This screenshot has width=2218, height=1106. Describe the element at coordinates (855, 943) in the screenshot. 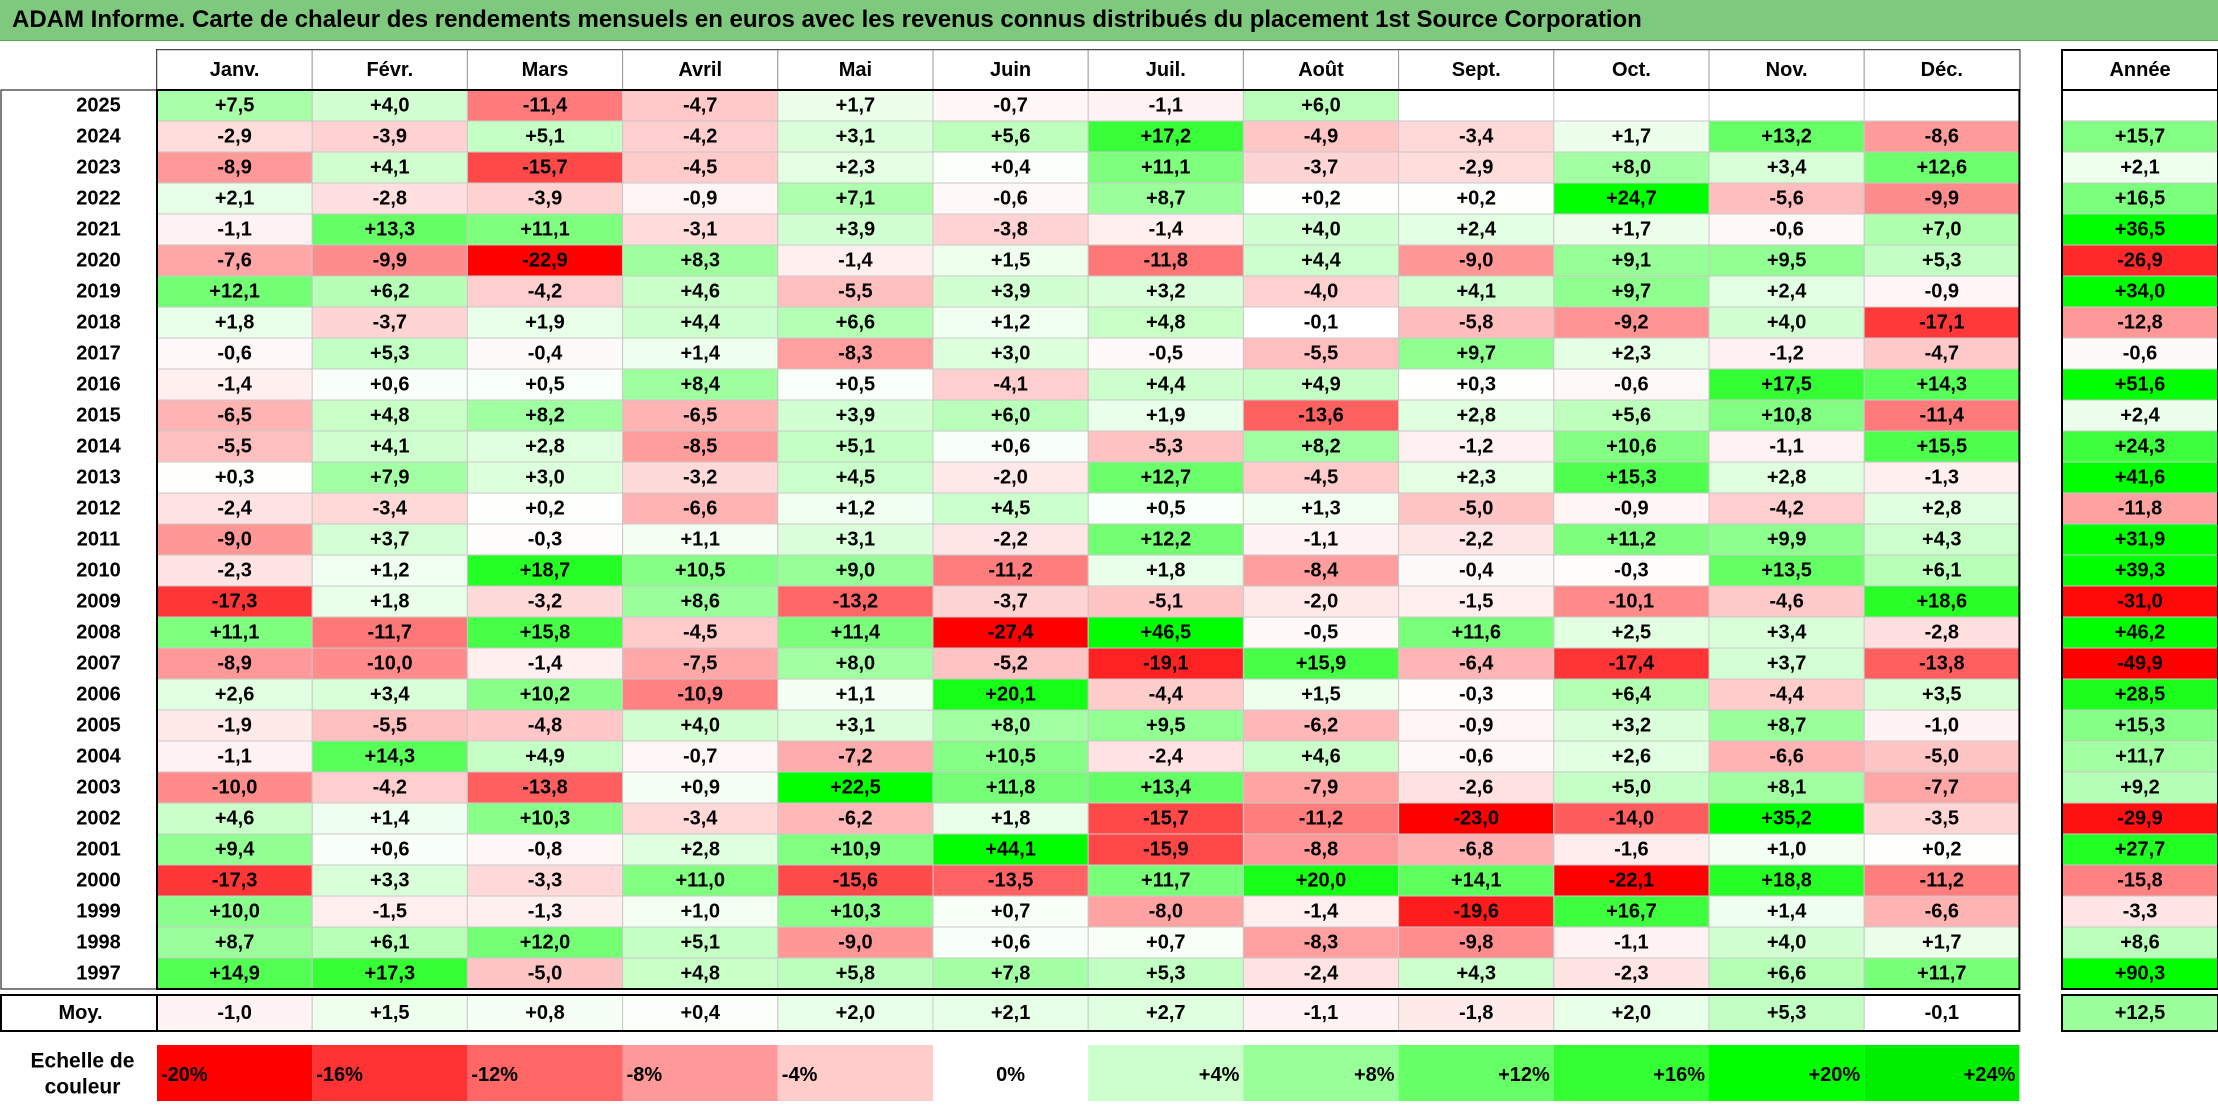

I see `cell-value: -9,0` at that location.